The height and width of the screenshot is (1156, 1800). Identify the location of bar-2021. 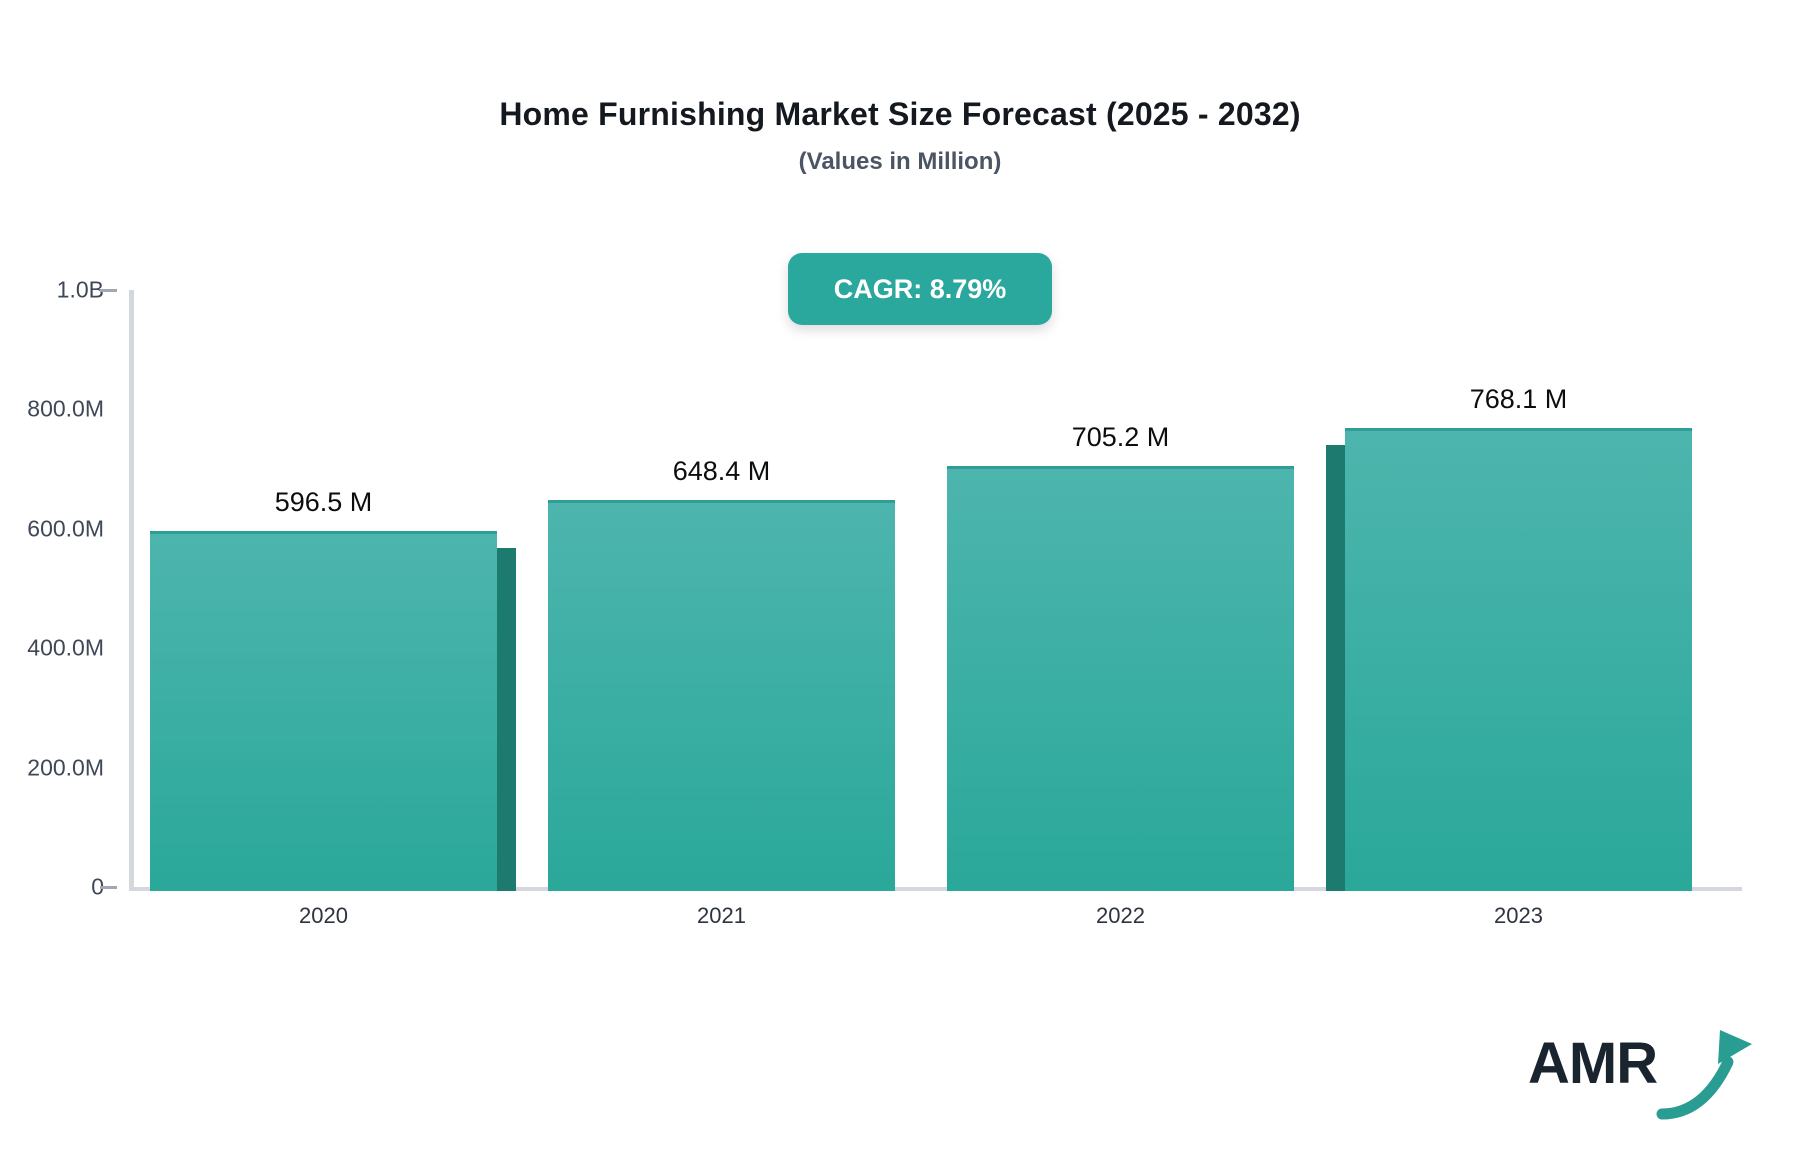
(721, 695).